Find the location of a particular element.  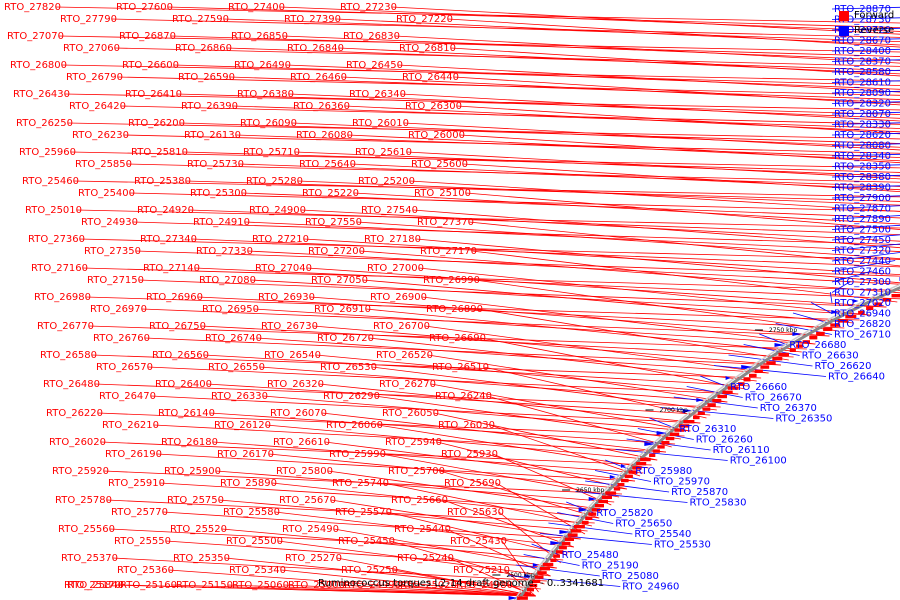

forward-gene-label: RTO_26870 is located at coordinates (147, 36).